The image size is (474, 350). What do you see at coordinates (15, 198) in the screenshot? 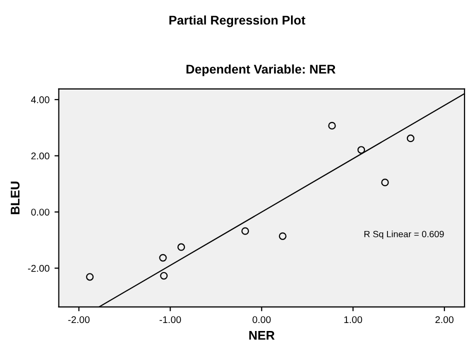
I see `y-axis-title: BLEU` at bounding box center [15, 198].